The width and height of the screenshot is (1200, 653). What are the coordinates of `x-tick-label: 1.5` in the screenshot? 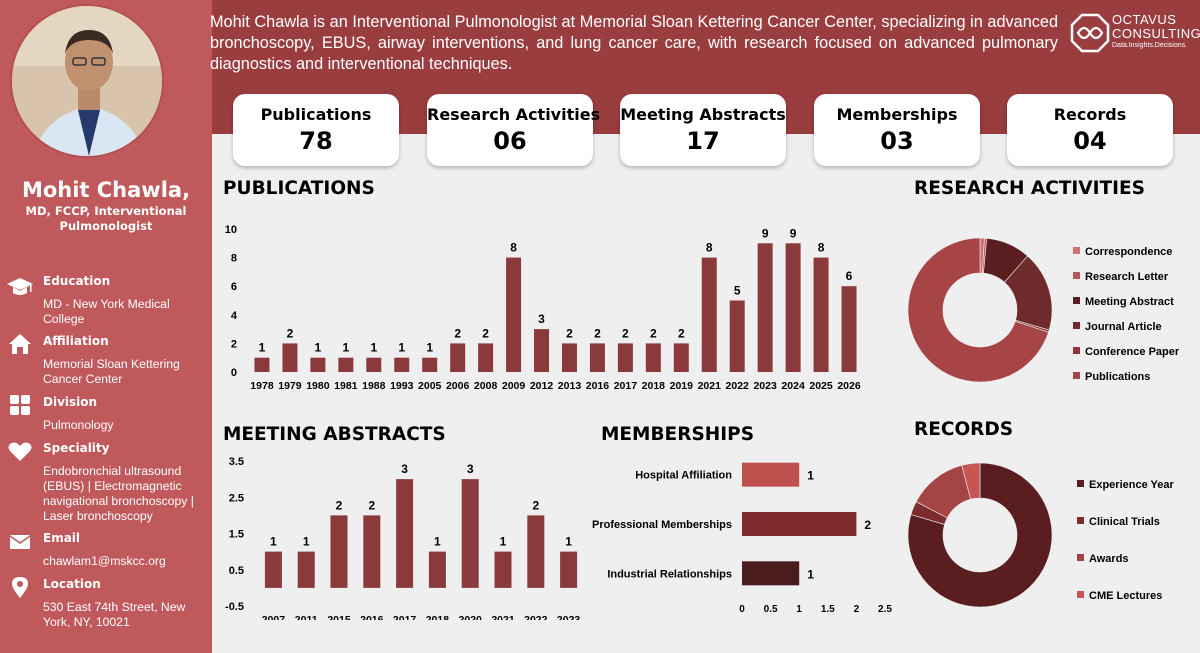 It's located at (828, 609).